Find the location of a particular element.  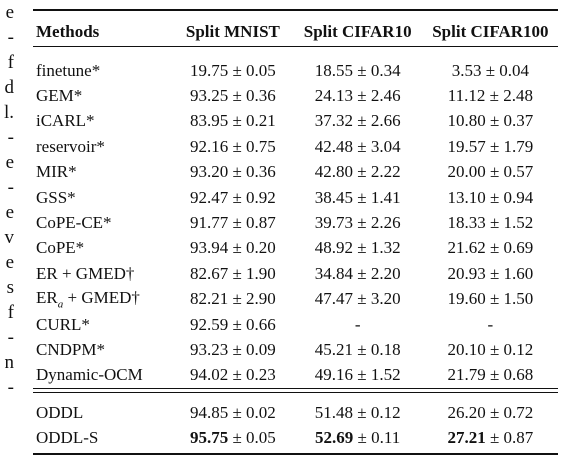

method-name: iCARL* is located at coordinates (65, 121).